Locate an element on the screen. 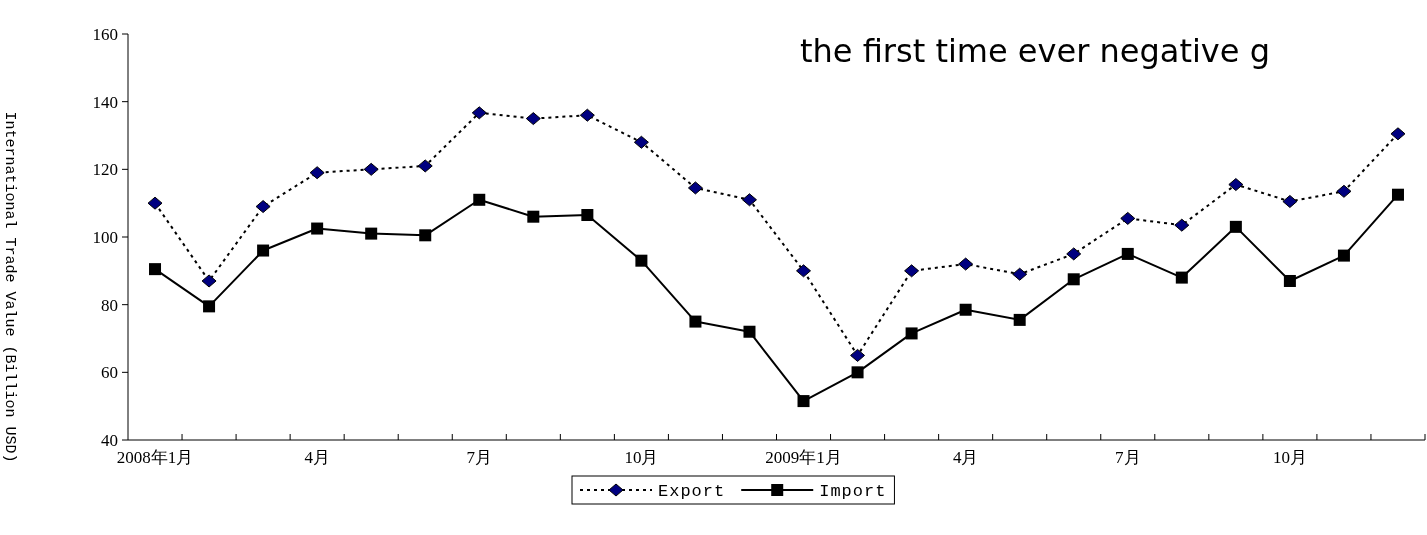 The width and height of the screenshot is (1427, 535). annotation: the first time ever negative g is located at coordinates (1035, 51).